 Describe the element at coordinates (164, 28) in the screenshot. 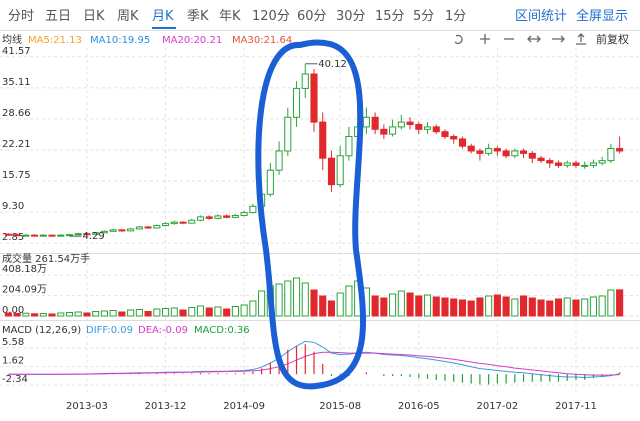

I see `tab-underline` at that location.